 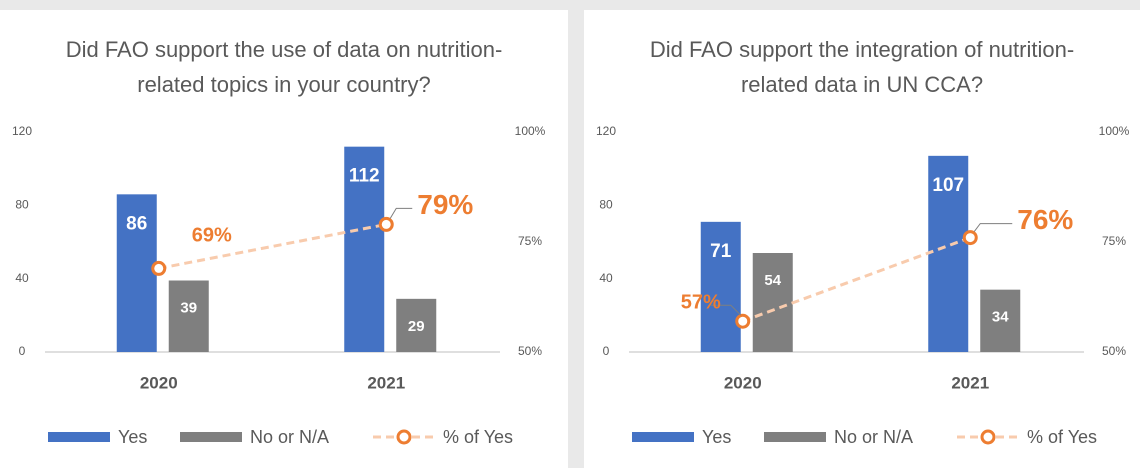 I want to click on data-label: 54, so click(x=772, y=280).